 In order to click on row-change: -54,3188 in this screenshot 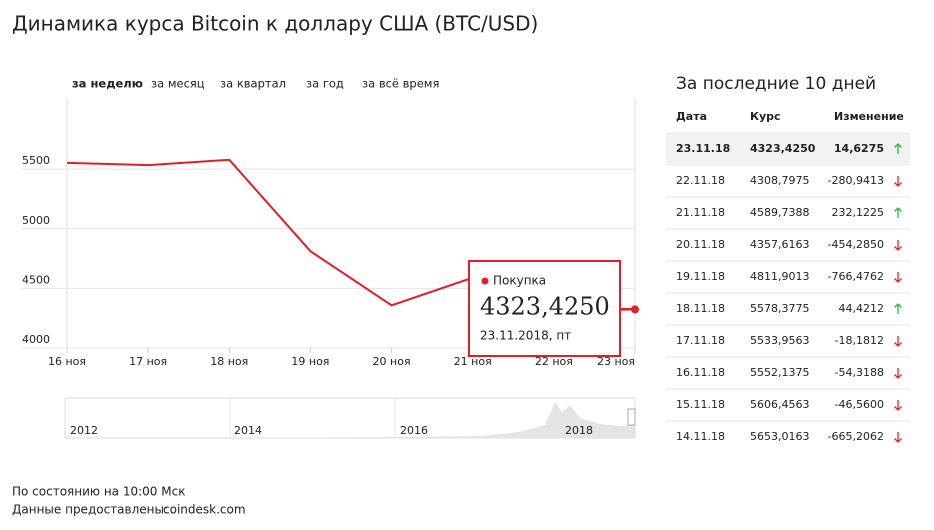, I will do `click(859, 372)`.